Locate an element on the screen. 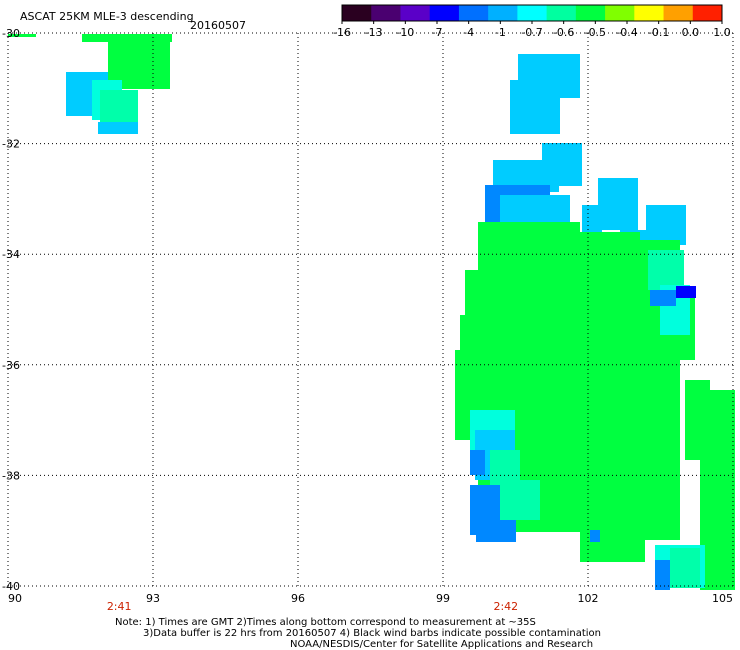 The width and height of the screenshot is (740, 650). time-label: 2:41 is located at coordinates (119, 606).